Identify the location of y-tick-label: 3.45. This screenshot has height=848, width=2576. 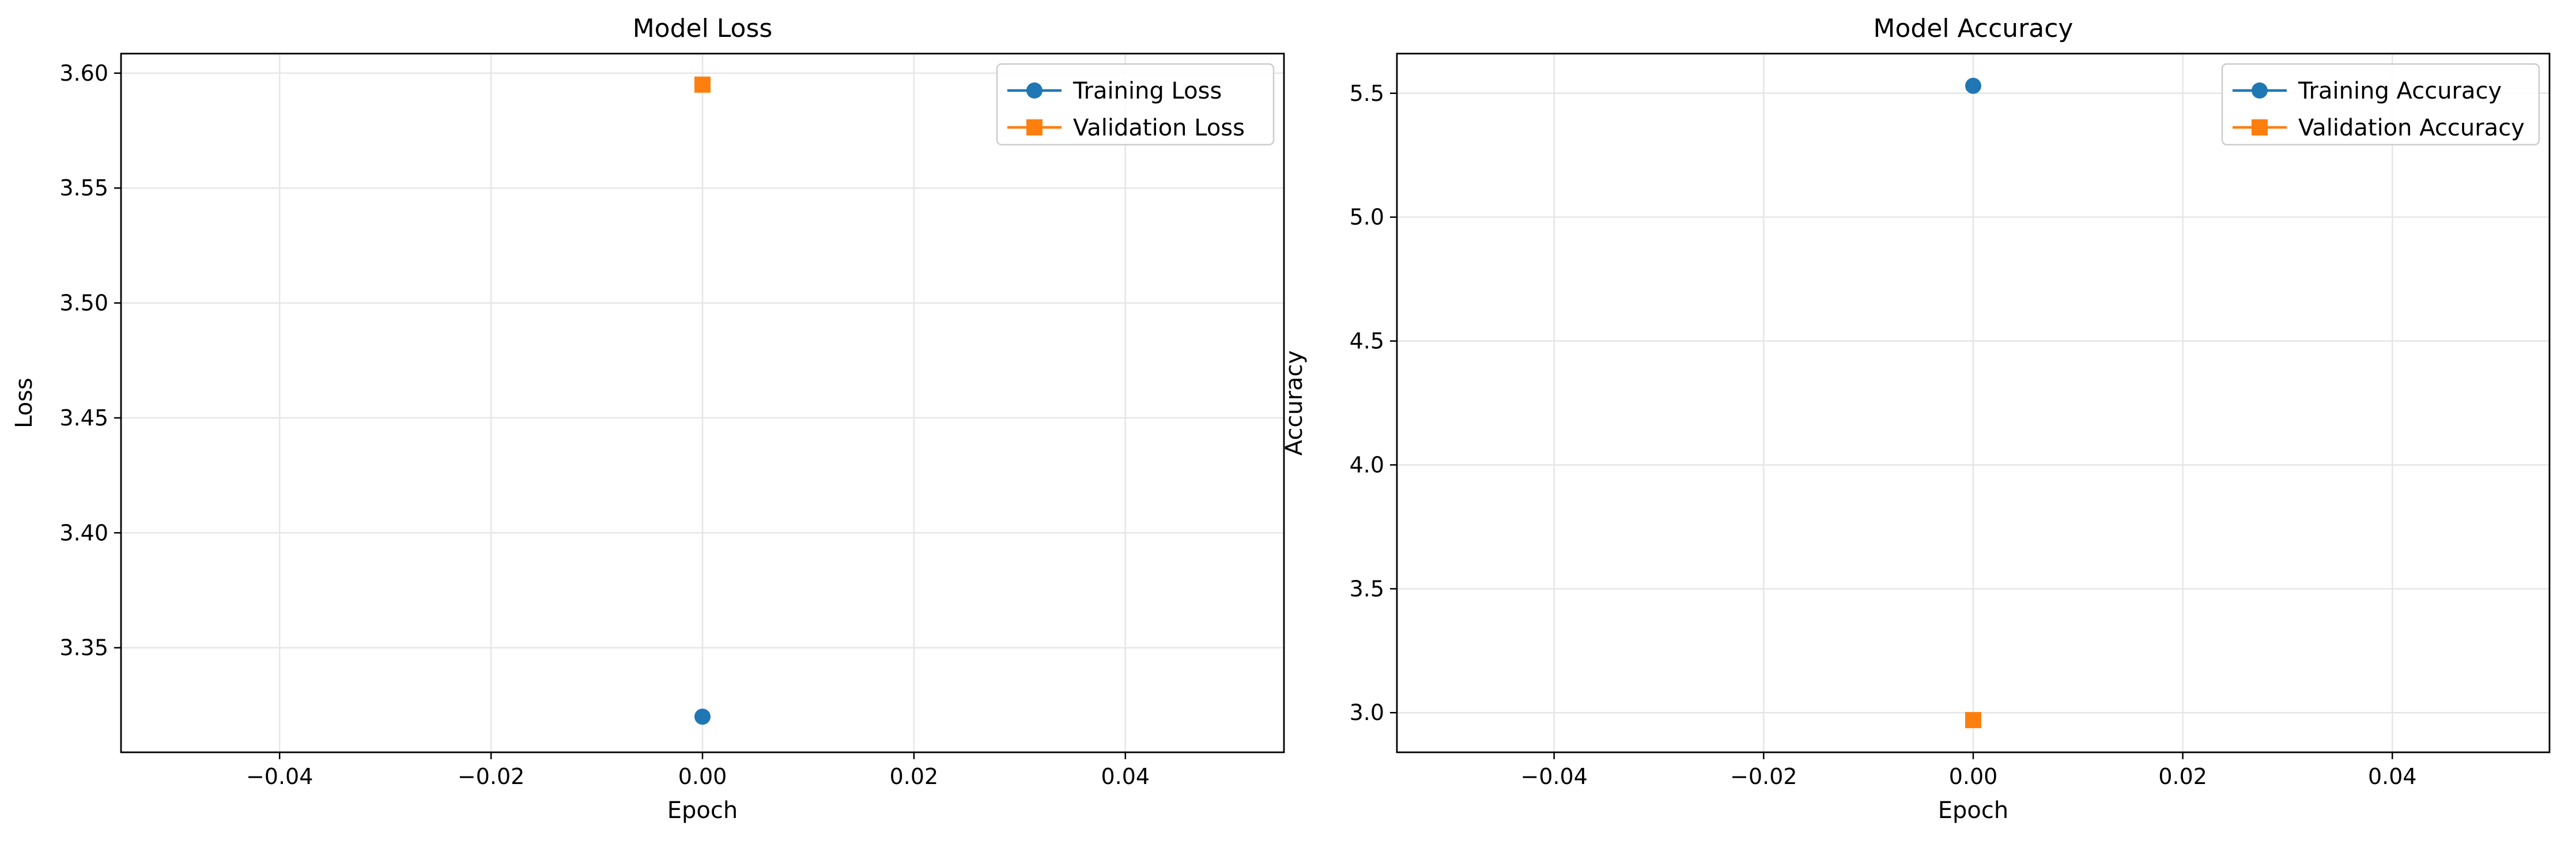
(83, 418).